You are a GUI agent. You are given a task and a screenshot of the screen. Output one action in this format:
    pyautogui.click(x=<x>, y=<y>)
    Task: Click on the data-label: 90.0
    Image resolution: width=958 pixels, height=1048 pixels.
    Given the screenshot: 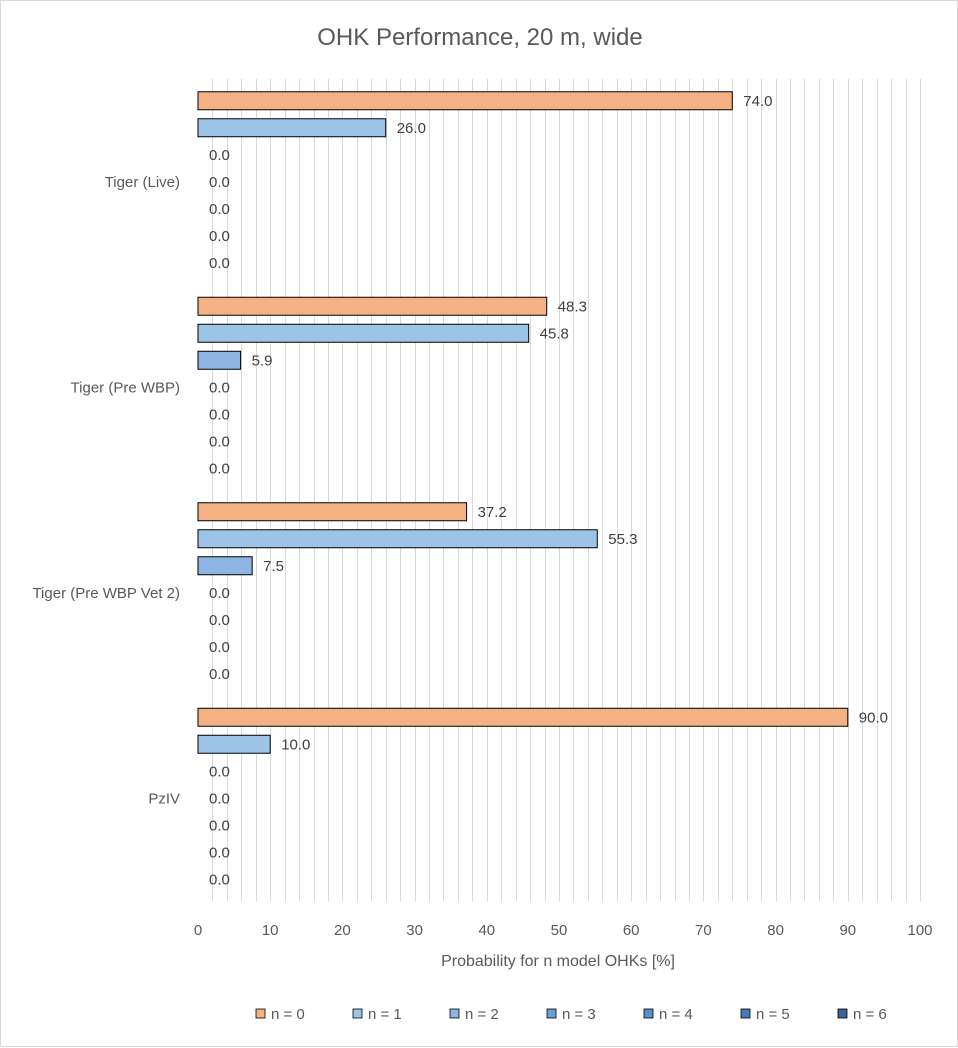 What is the action you would take?
    pyautogui.click(x=873, y=717)
    